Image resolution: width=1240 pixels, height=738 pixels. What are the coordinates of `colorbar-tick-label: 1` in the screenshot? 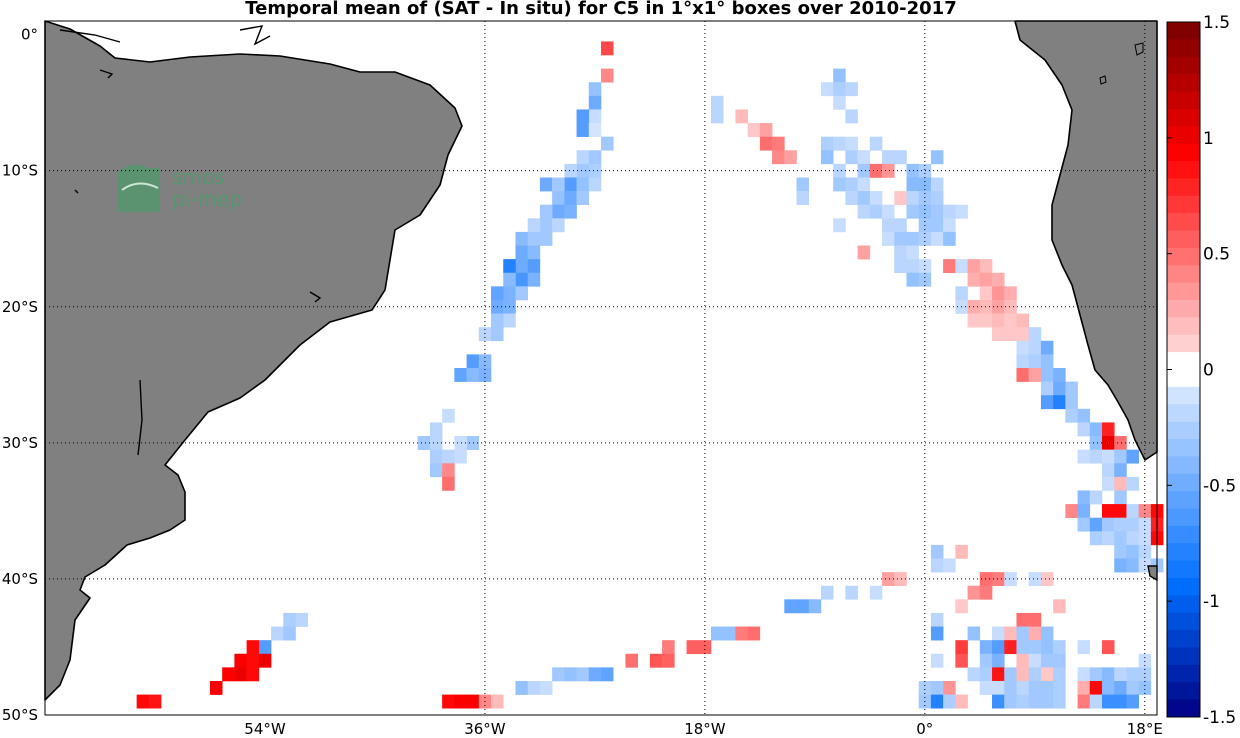 It's located at (1208, 139).